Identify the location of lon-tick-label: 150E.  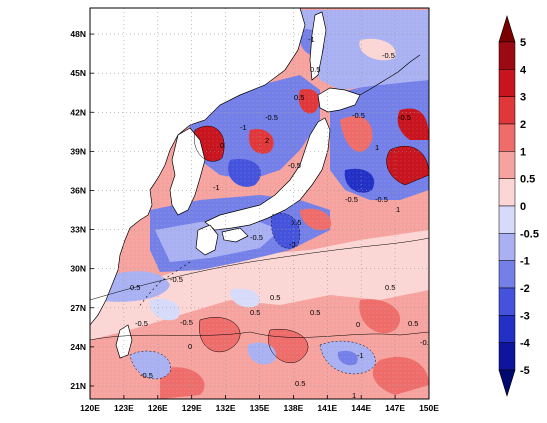
(429, 408).